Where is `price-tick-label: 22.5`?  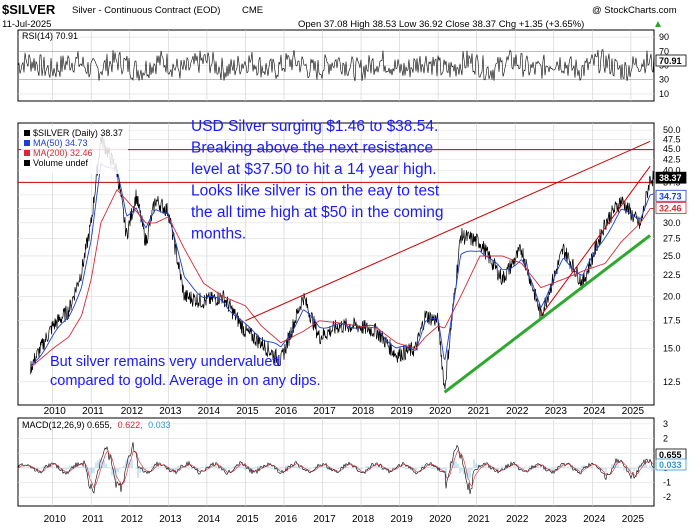 price-tick-label: 22.5 is located at coordinates (672, 275).